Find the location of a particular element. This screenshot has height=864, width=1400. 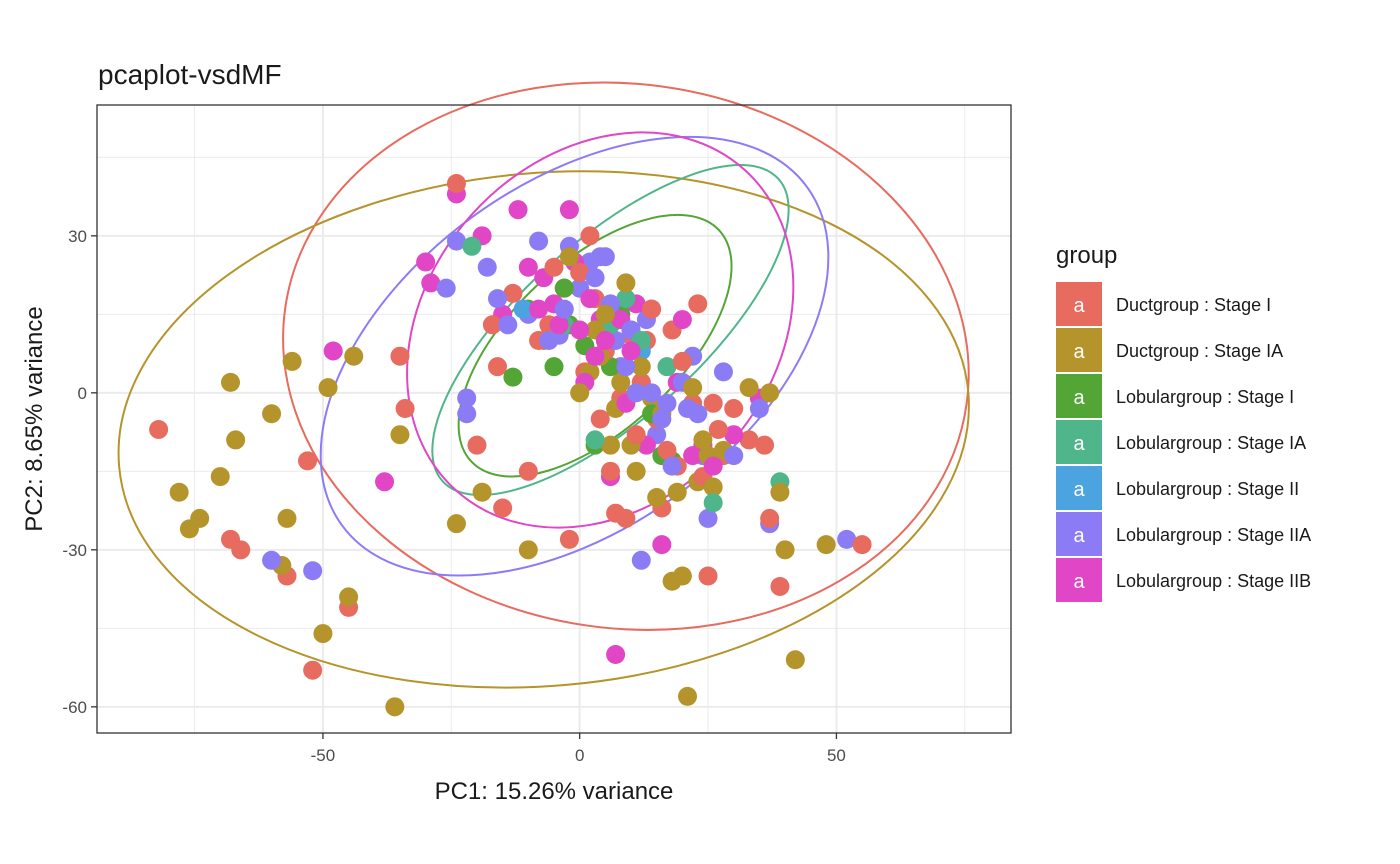

legend-item: a Lobulargroup : Stage I is located at coordinates (1175, 396).